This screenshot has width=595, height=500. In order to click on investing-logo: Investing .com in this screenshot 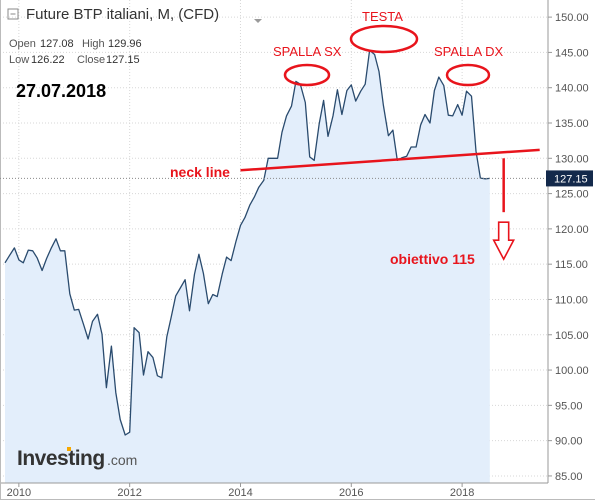, I will do `click(77, 458)`.